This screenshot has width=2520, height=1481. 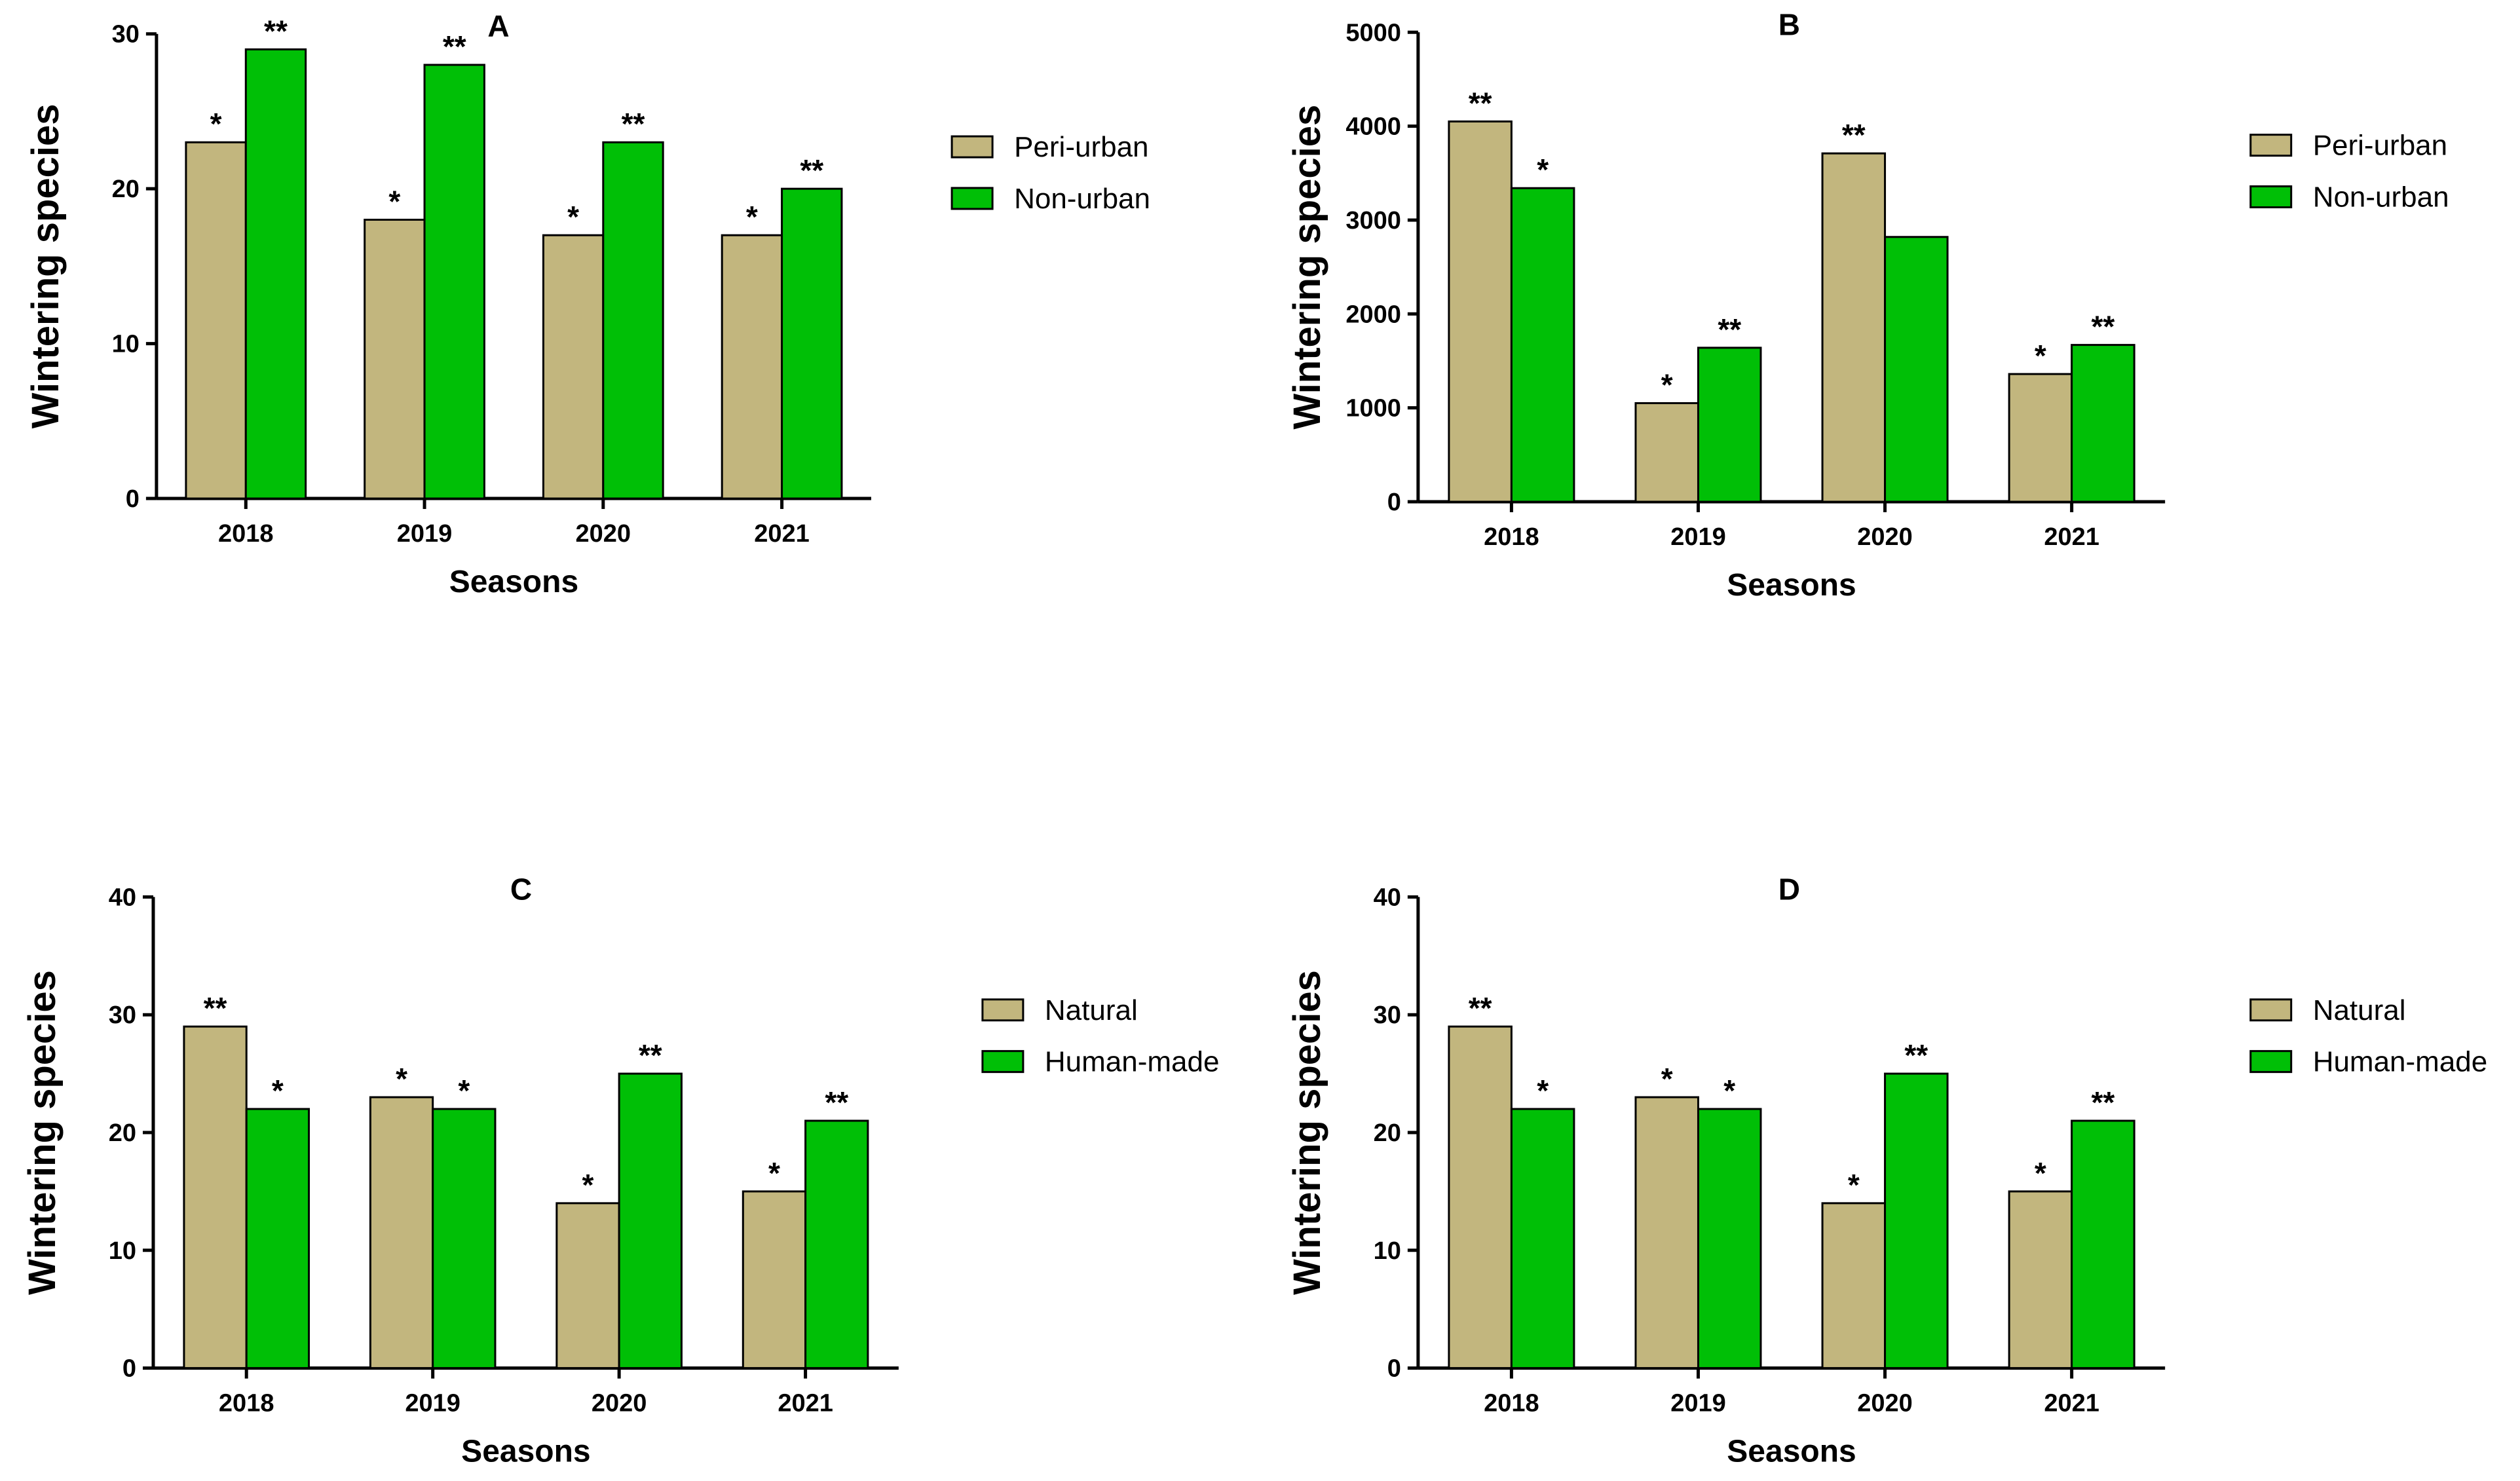 I want to click on y-tick-label: 4000, so click(x=1373, y=127).